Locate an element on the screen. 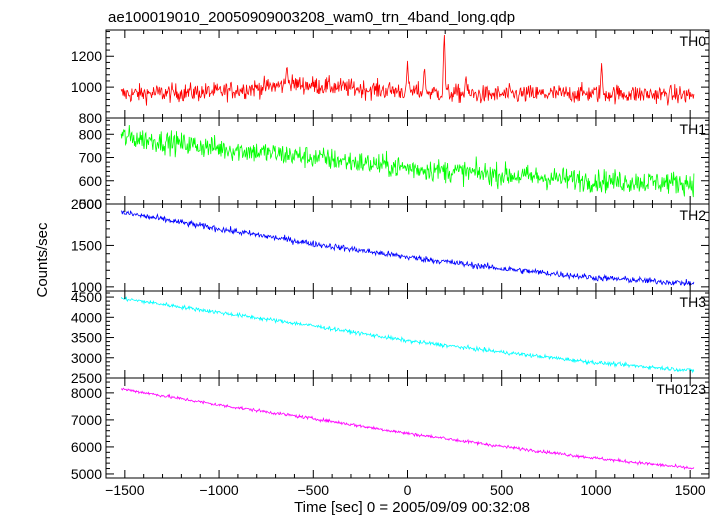 This screenshot has height=516, width=720. x-tick-label: −500 is located at coordinates (314, 490).